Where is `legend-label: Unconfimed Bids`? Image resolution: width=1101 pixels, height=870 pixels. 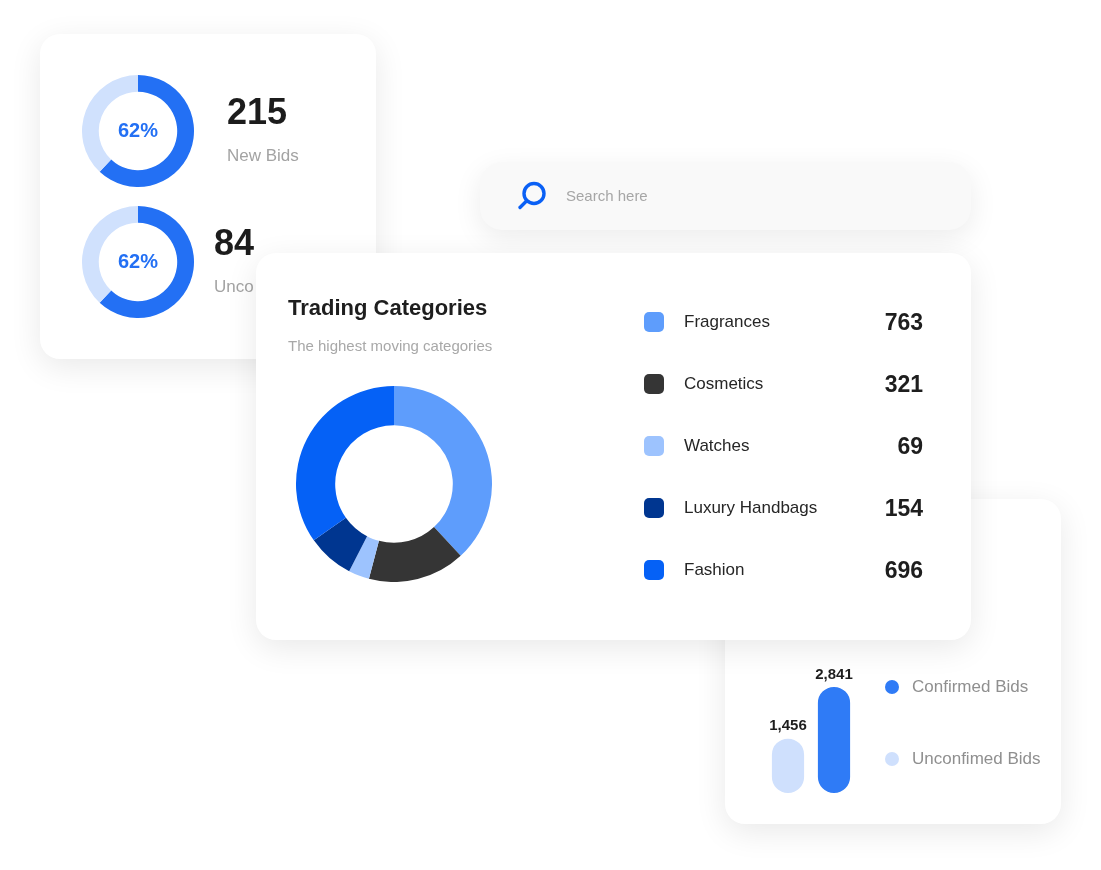 legend-label: Unconfimed Bids is located at coordinates (976, 759).